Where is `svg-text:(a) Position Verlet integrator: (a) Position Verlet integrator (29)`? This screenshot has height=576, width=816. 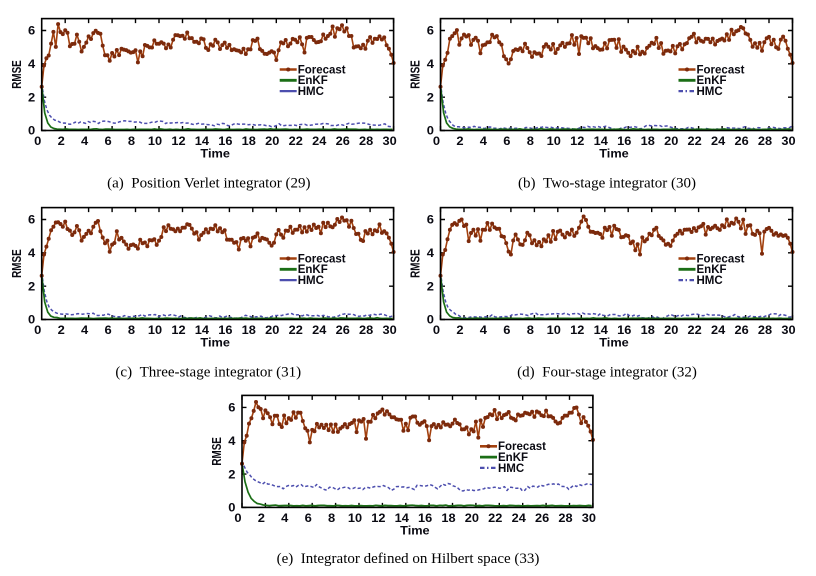
svg-text:(a) Position Verlet integrator: (a) Position Verlet integrator (29) is located at coordinates (208, 184).